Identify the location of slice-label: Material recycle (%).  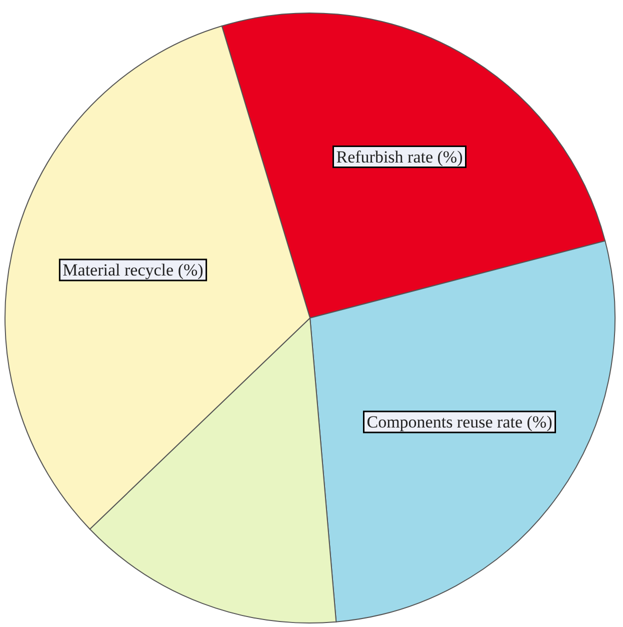
(133, 270).